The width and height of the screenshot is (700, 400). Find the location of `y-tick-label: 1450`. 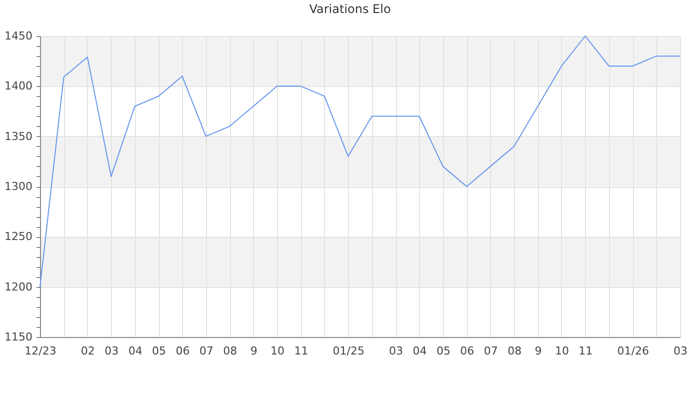

y-tick-label: 1450 is located at coordinates (18, 36).